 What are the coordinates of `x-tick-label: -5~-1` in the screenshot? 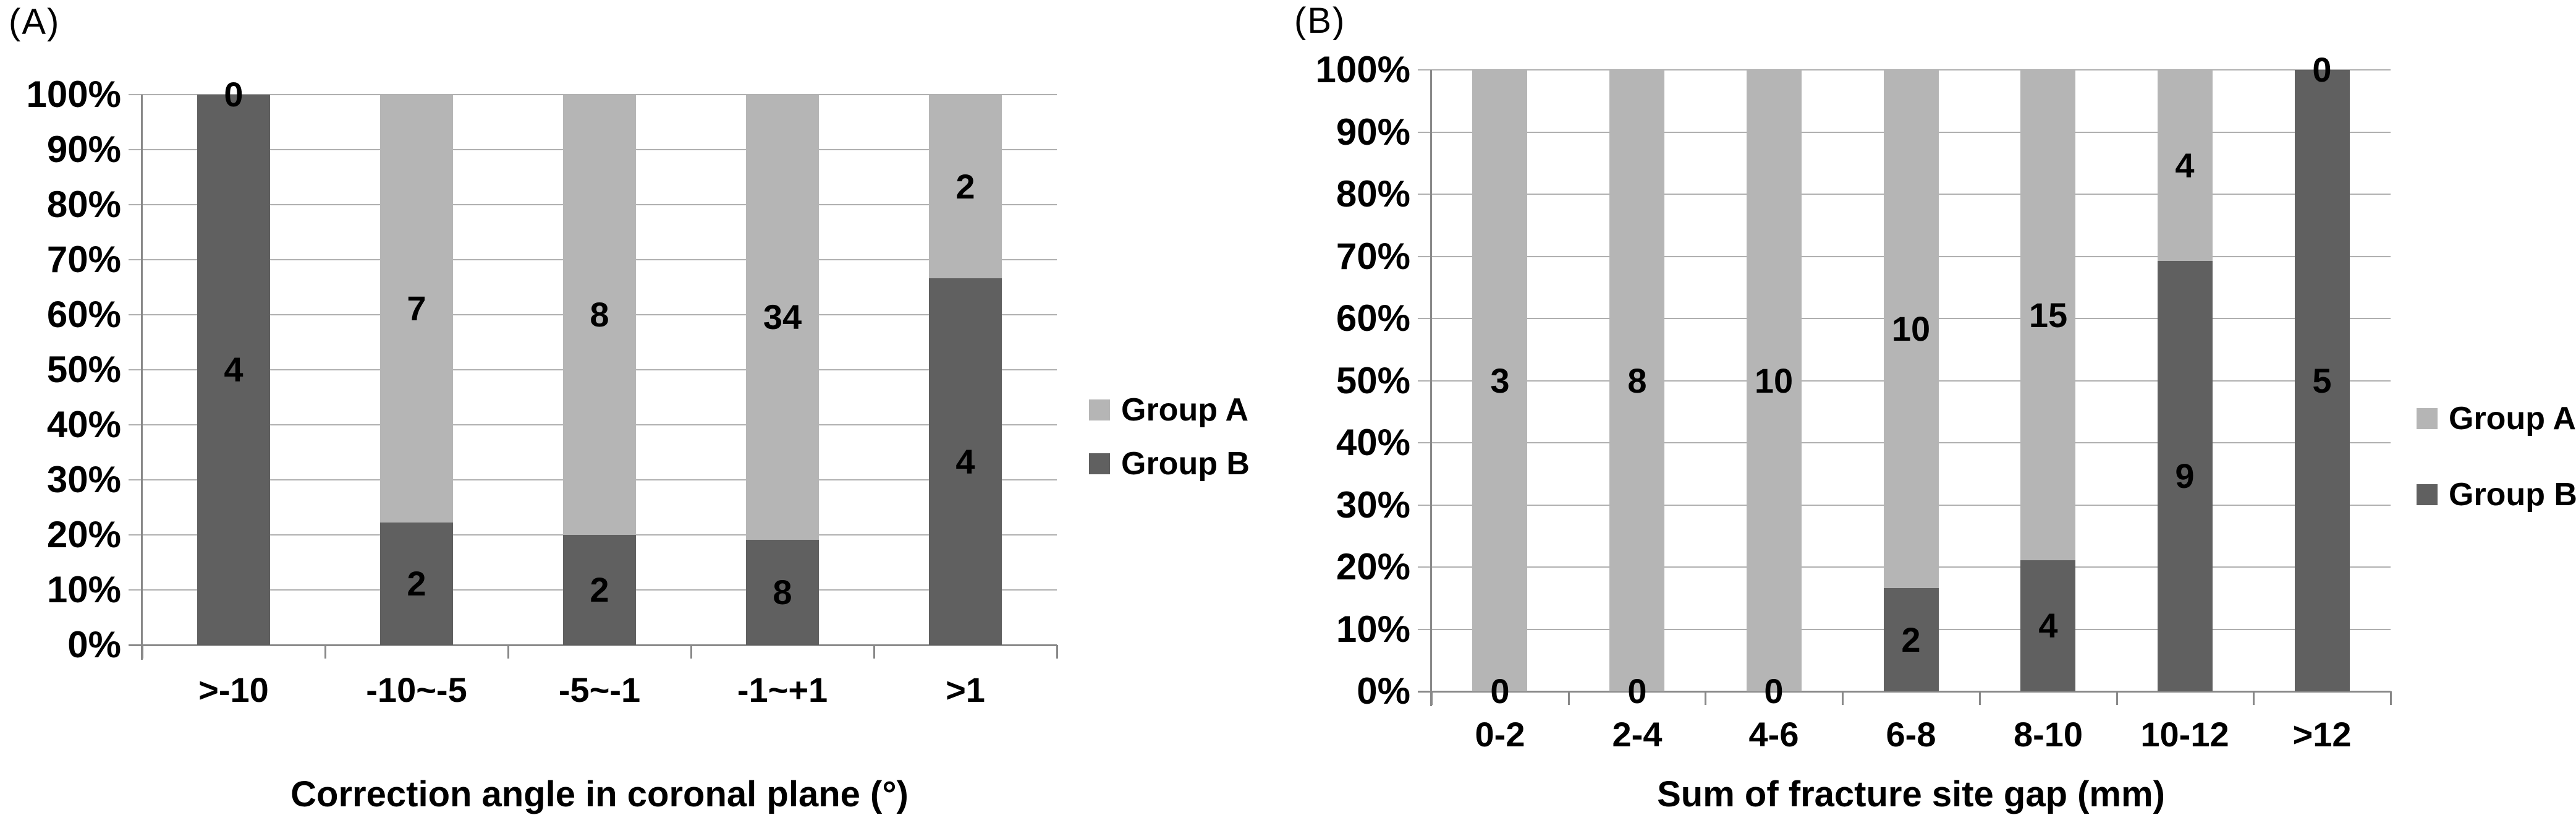 It's located at (599, 689).